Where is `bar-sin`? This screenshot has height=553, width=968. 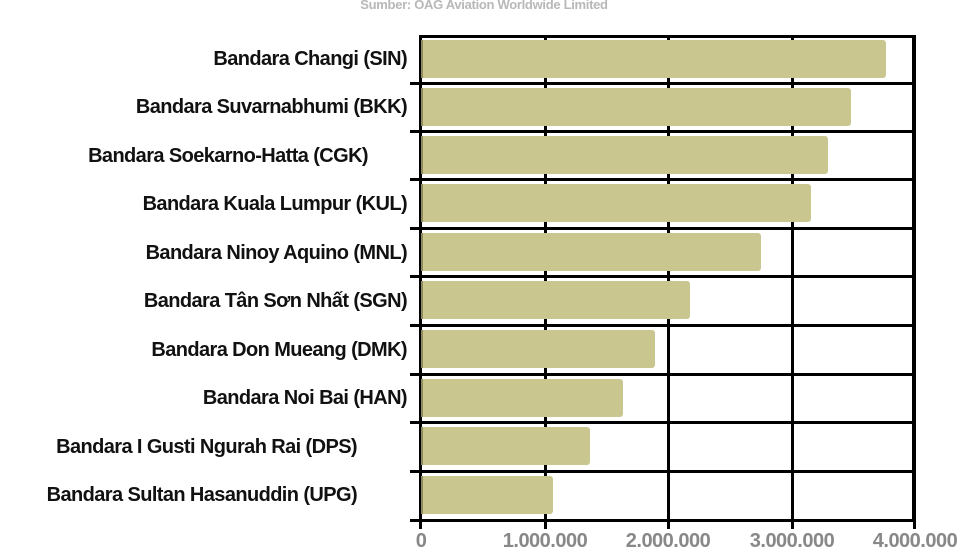 bar-sin is located at coordinates (653, 59).